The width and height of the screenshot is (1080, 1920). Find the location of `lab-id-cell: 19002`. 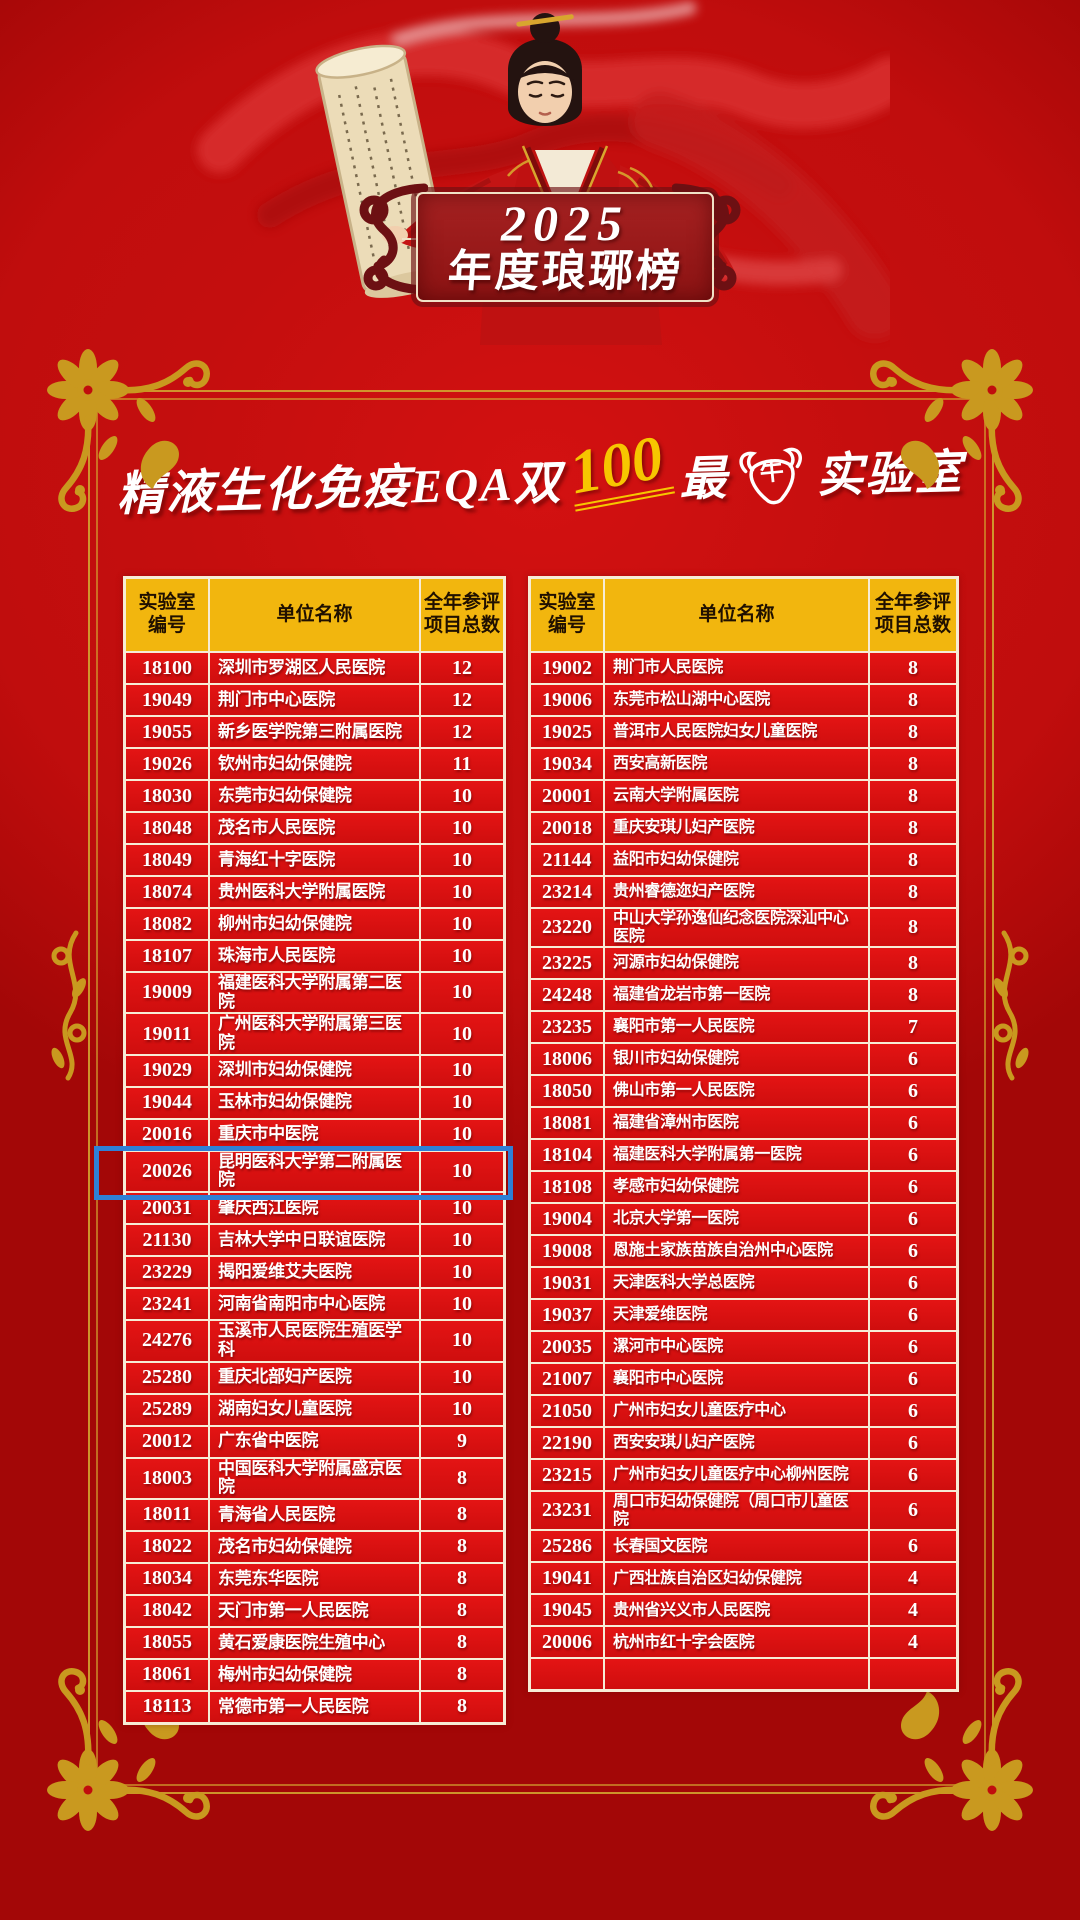

lab-id-cell: 19002 is located at coordinates (568, 668).